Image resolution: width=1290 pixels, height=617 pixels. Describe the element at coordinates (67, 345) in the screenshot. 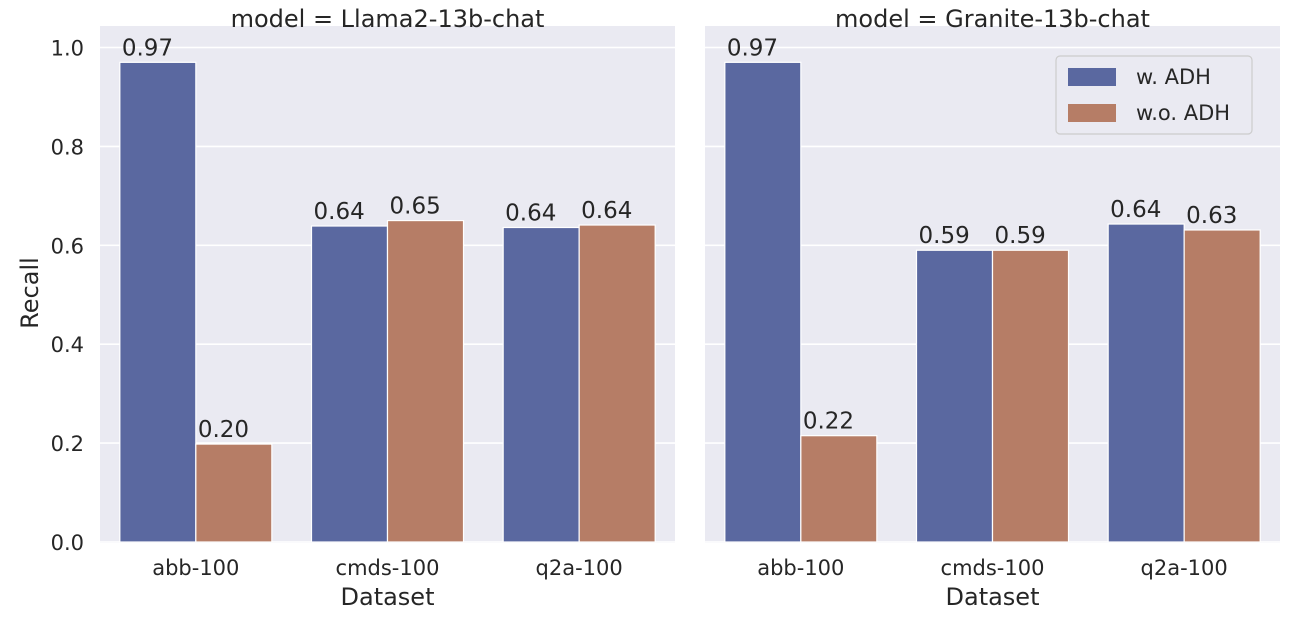

I see `y-tick-label: 0.4` at that location.